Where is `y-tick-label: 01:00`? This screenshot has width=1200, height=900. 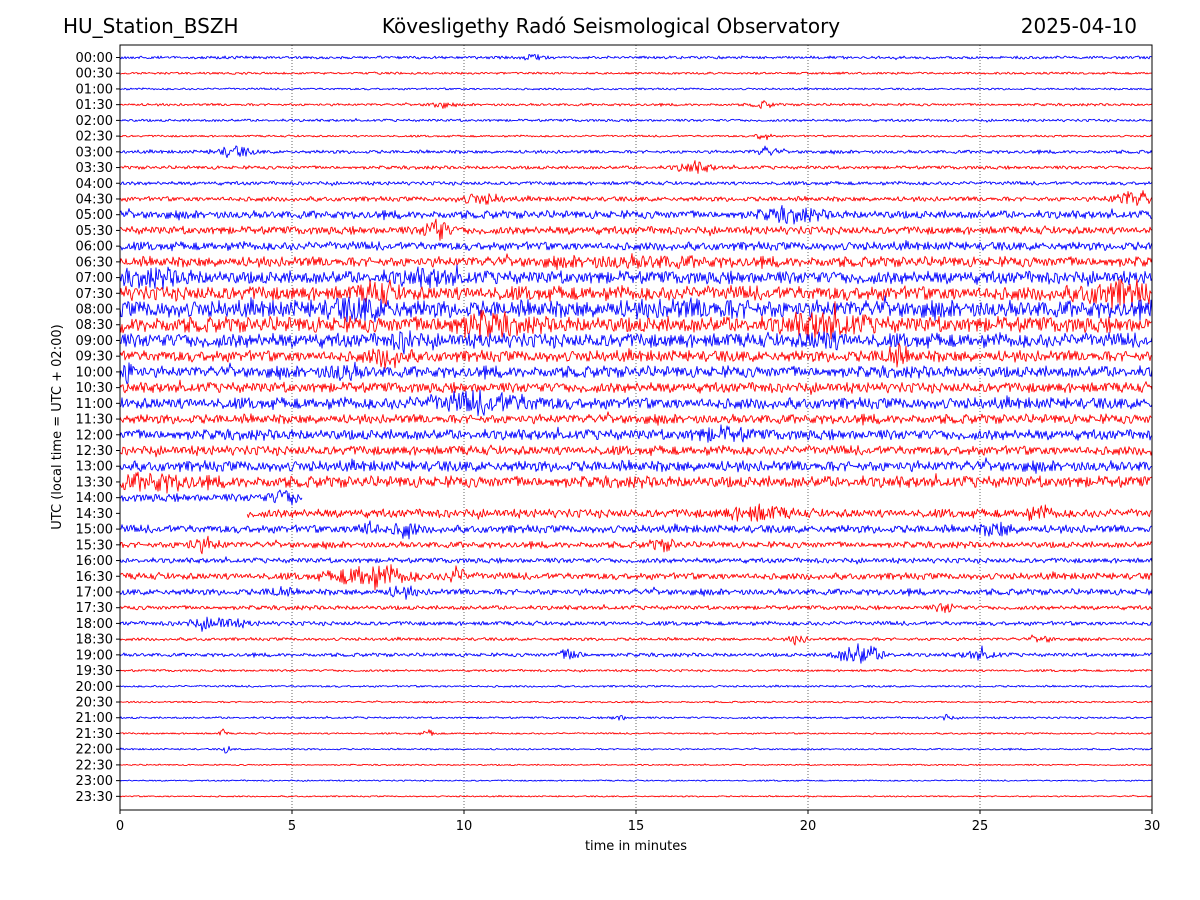 y-tick-label: 01:00 is located at coordinates (94, 89).